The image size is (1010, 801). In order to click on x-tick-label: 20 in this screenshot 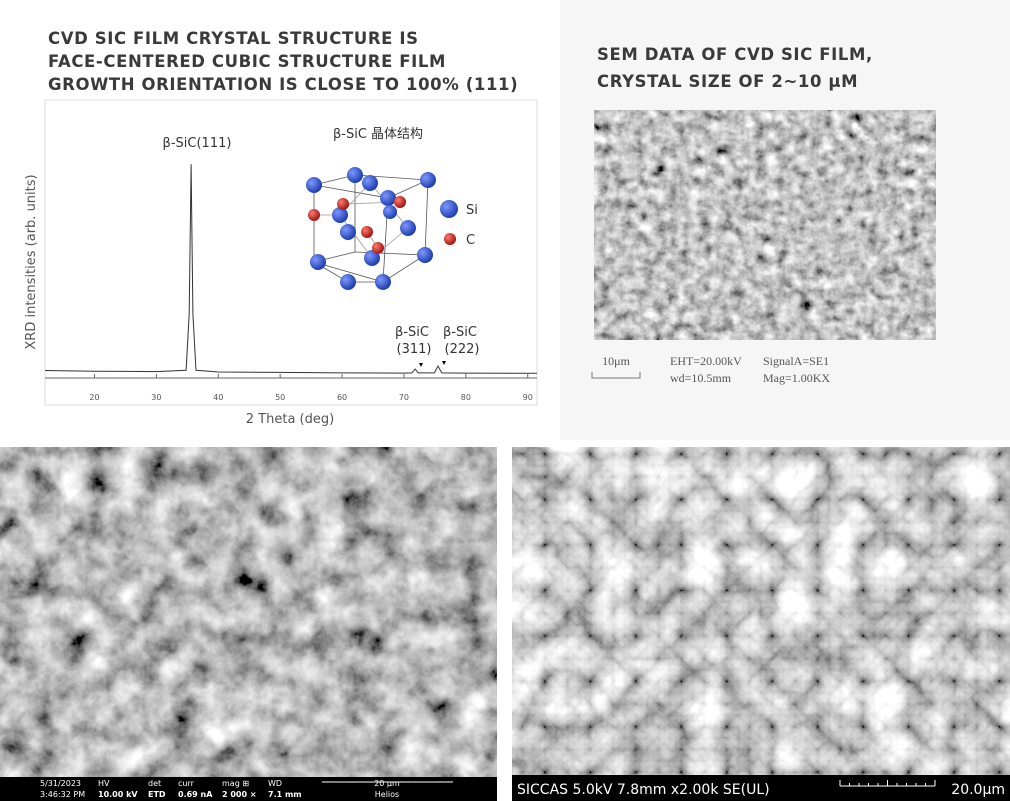, I will do `click(94, 397)`.